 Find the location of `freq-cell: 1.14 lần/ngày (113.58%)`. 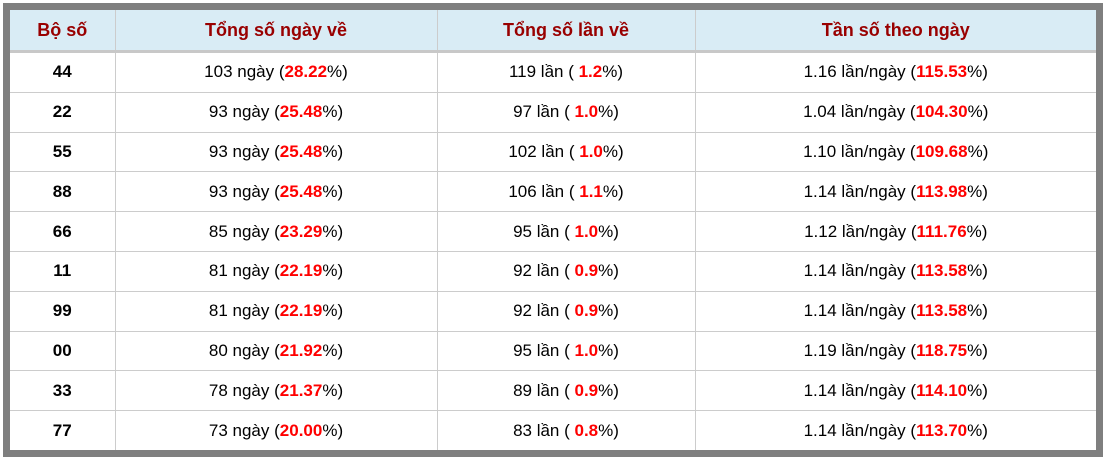

freq-cell: 1.14 lần/ngày (113.58%) is located at coordinates (895, 271).